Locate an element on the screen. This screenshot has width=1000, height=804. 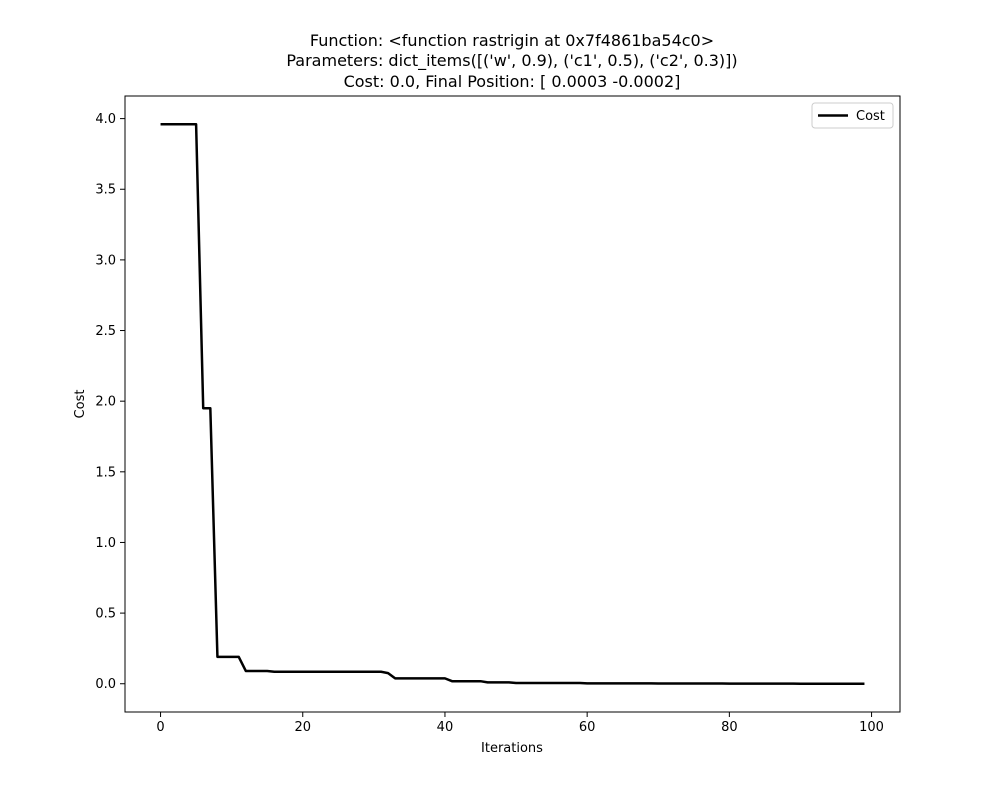
x-tick-label: 80 is located at coordinates (729, 727).